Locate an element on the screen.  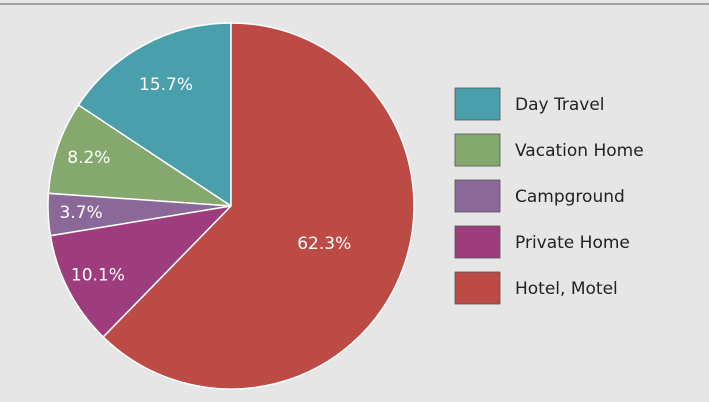
slice-label: 15.7% is located at coordinates (166, 85).